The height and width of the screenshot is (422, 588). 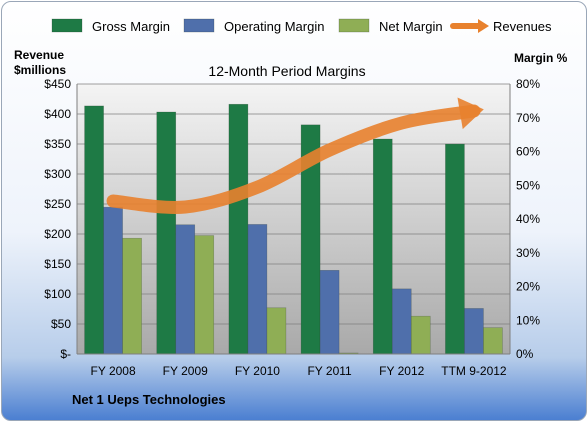 What do you see at coordinates (528, 287) in the screenshot?
I see `right-tick-label: 20%` at bounding box center [528, 287].